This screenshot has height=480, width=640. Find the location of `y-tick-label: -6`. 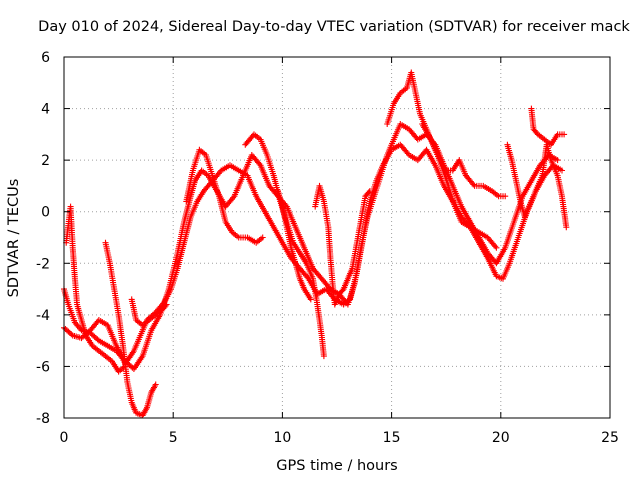

y-tick-label: -6 is located at coordinates (43, 367).